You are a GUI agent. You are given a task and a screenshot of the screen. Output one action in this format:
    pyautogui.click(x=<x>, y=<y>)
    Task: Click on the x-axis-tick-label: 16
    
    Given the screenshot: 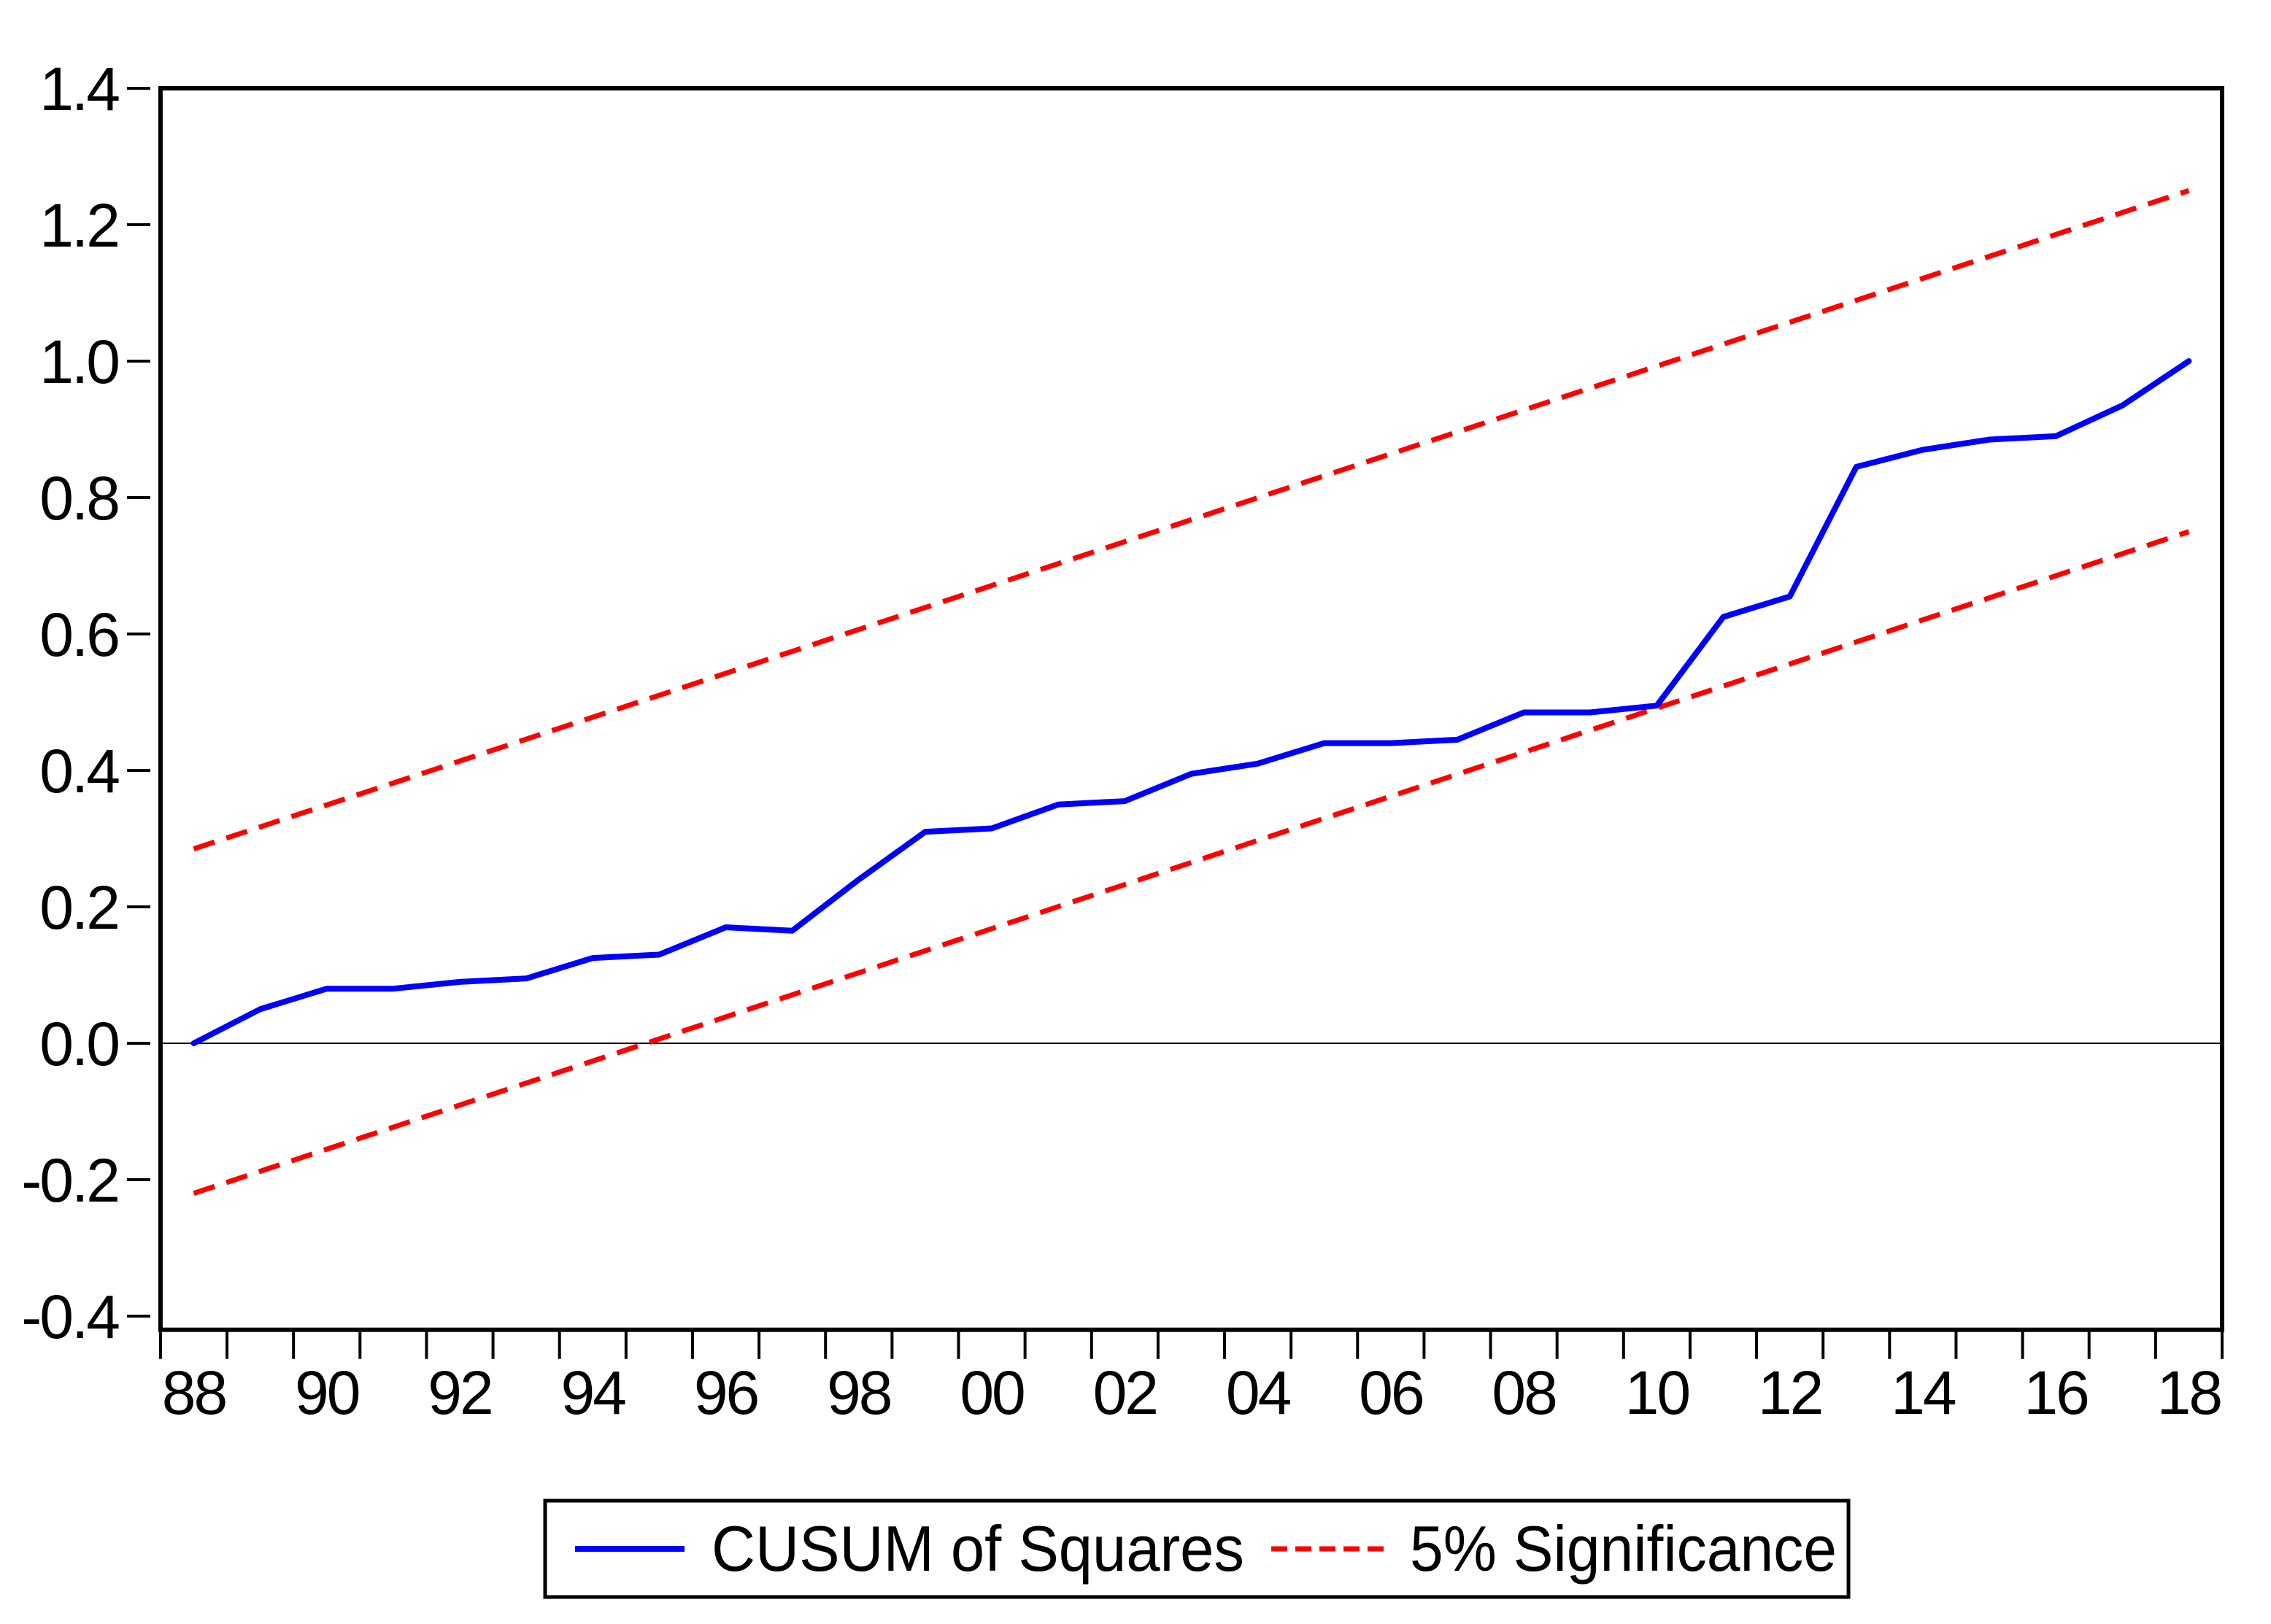 What is the action you would take?
    pyautogui.click(x=2056, y=1392)
    